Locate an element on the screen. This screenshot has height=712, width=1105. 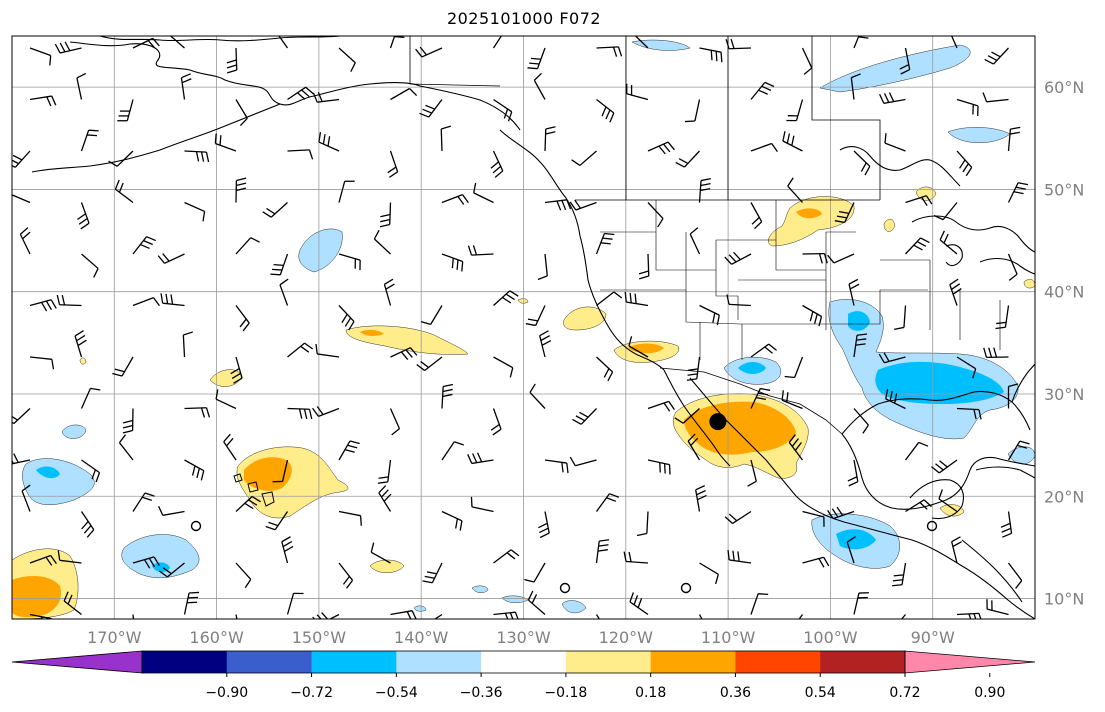
latitude-label: 10°N is located at coordinates (1064, 599).